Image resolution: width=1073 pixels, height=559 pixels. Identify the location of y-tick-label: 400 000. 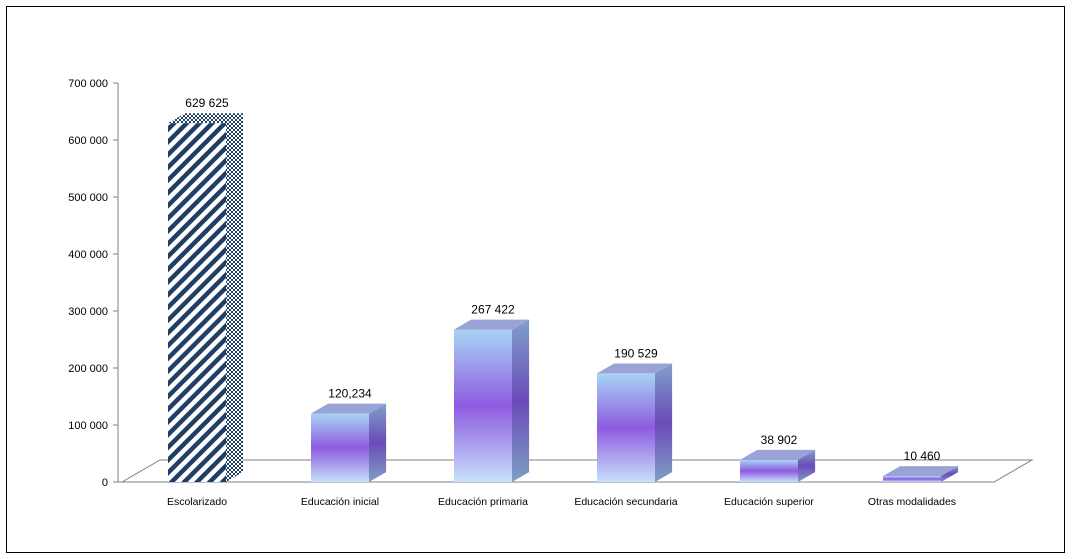
(88, 255).